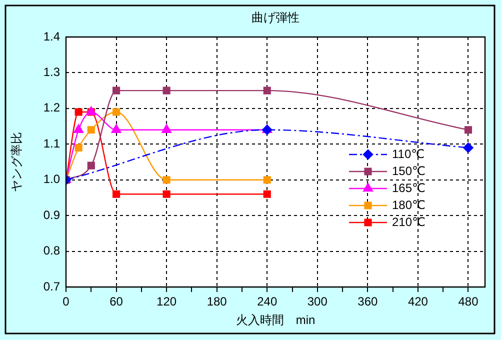 Image resolution: width=501 pixels, height=340 pixels. What do you see at coordinates (409, 171) in the screenshot?
I see `legend-label: 150℃` at bounding box center [409, 171].